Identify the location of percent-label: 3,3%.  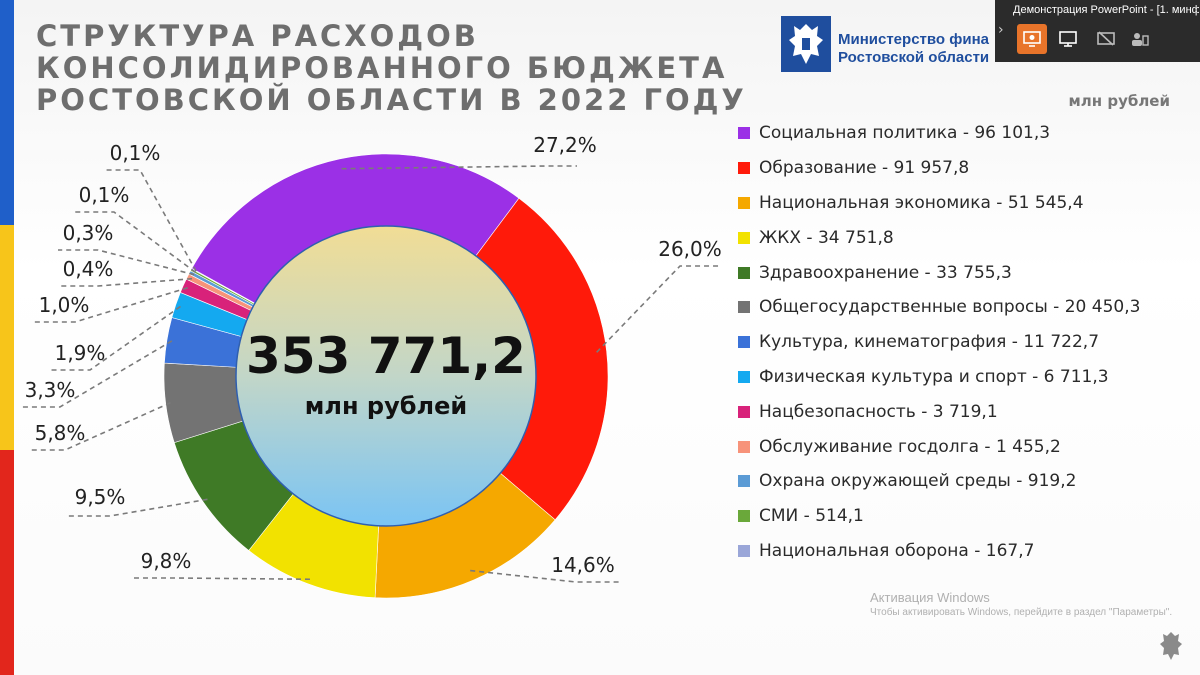
(50, 390).